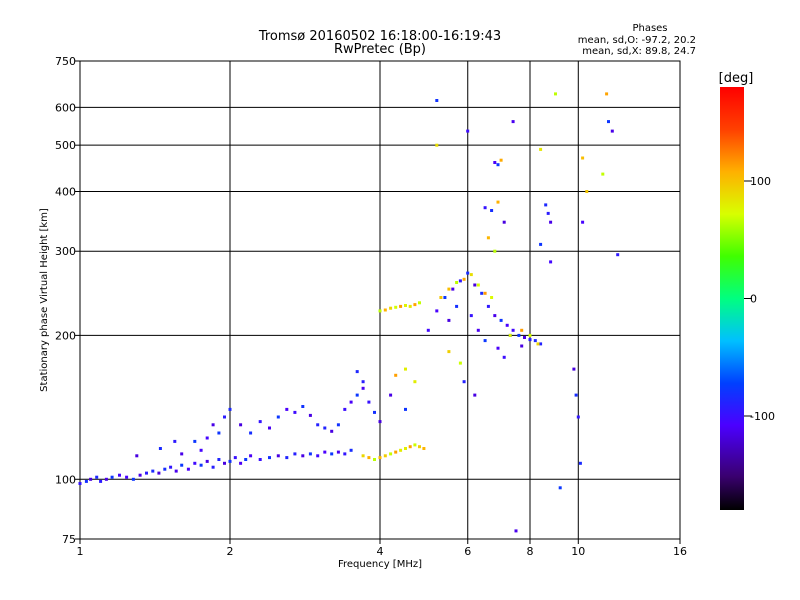 This screenshot has height=600, width=800. I want to click on x-tick-label: 16, so click(680, 551).